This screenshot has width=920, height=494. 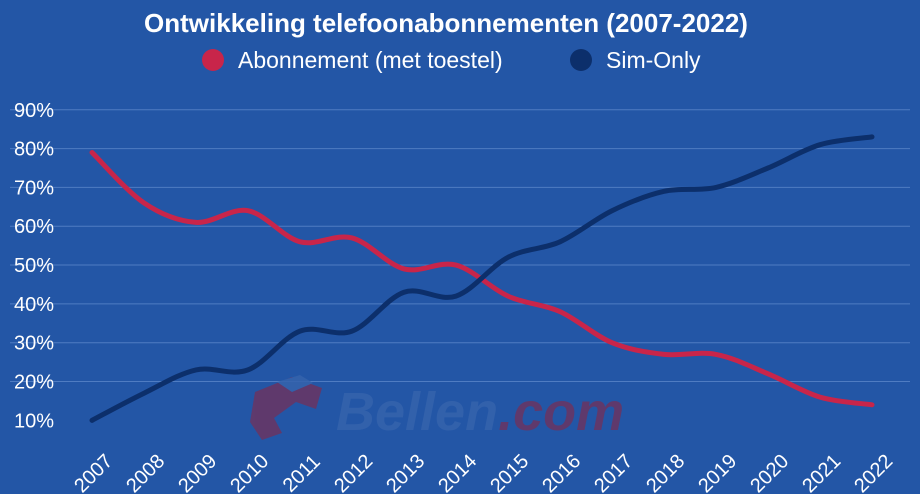 What do you see at coordinates (405, 472) in the screenshot?
I see `x-tick-label: 2013` at bounding box center [405, 472].